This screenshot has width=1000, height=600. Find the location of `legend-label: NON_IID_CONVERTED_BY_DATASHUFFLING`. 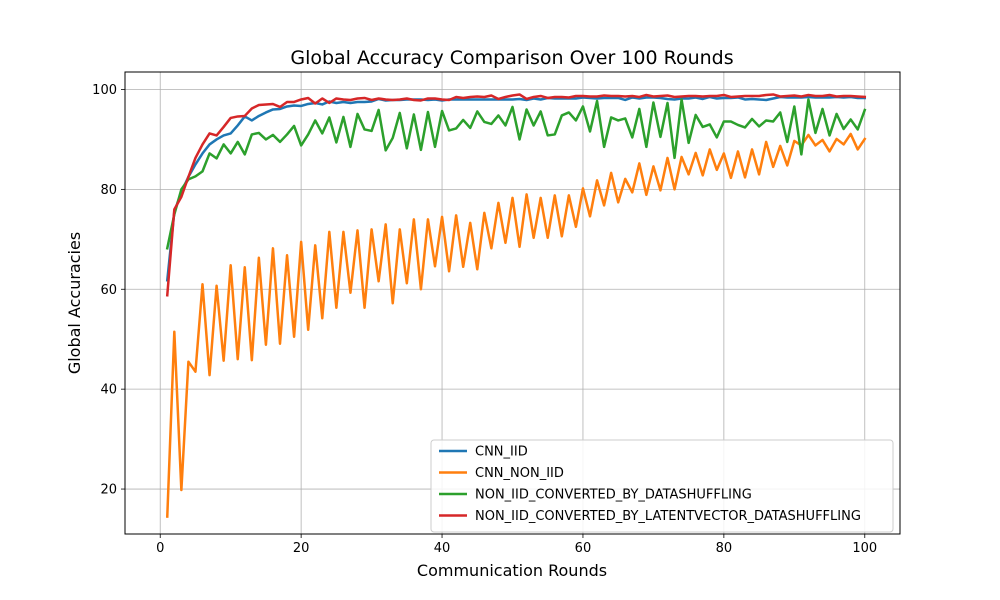

legend-label: NON_IID_CONVERTED_BY_DATASHUFFLING is located at coordinates (613, 495).